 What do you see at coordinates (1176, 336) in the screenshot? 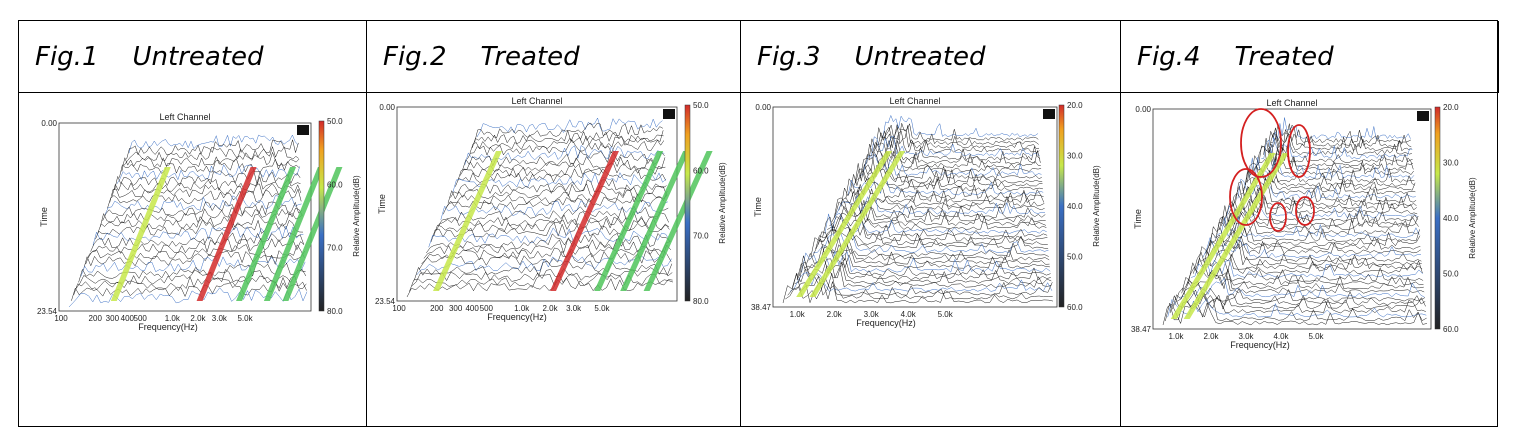
I see `x-tick-label: 1.0k` at bounding box center [1176, 336].